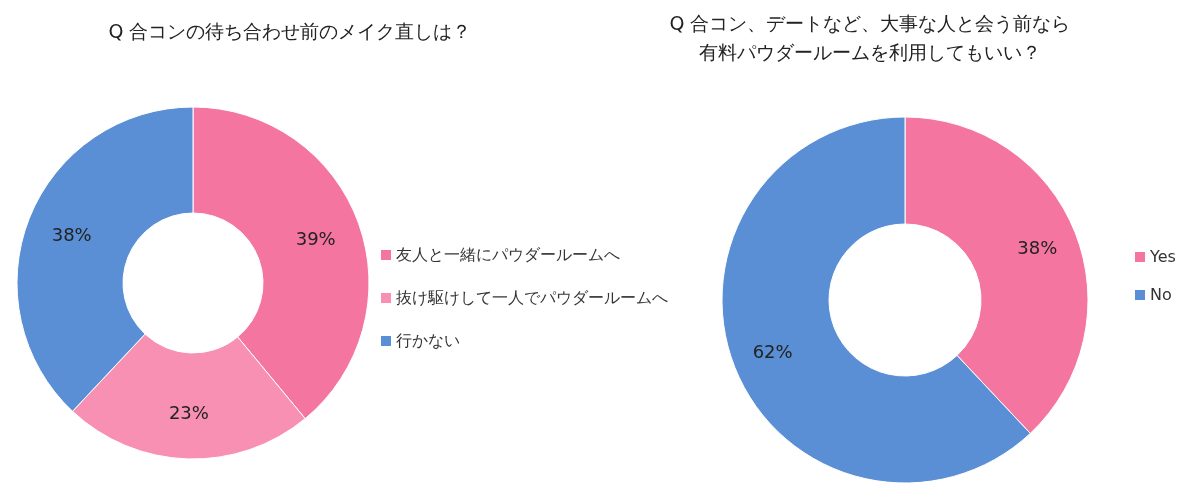  Describe the element at coordinates (188, 413) in the screenshot. I see `data-label: 23%` at that location.